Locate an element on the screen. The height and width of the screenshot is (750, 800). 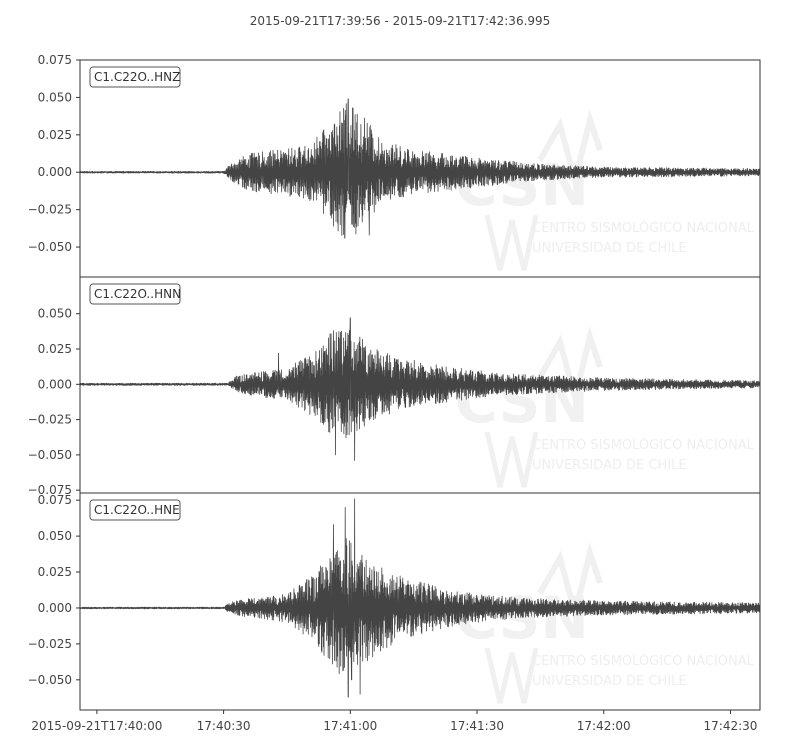
y-tick-label: −0.075 is located at coordinates (50, 490).